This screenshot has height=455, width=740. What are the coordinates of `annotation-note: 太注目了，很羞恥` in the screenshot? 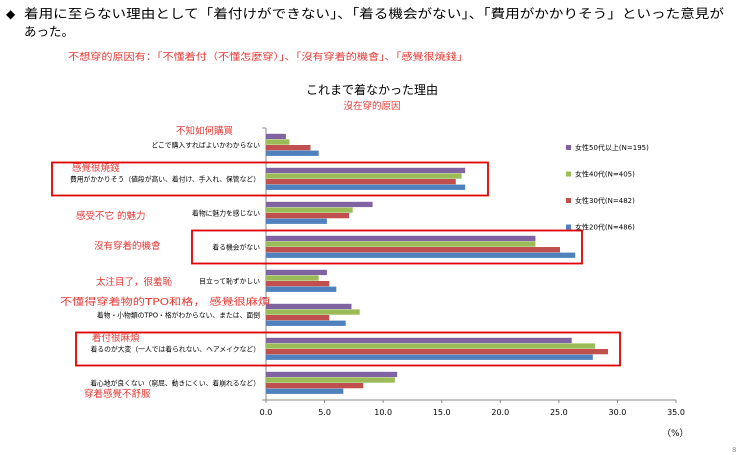 It's located at (134, 282).